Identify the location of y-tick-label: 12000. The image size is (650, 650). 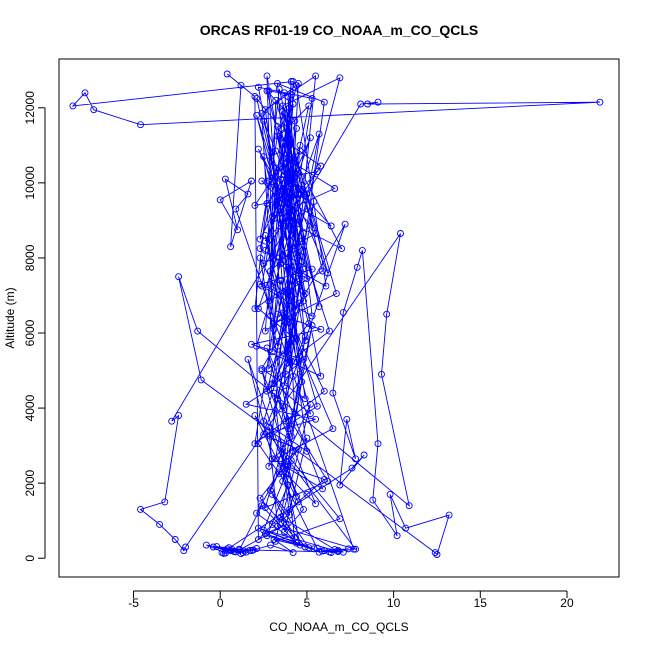
(30, 108).